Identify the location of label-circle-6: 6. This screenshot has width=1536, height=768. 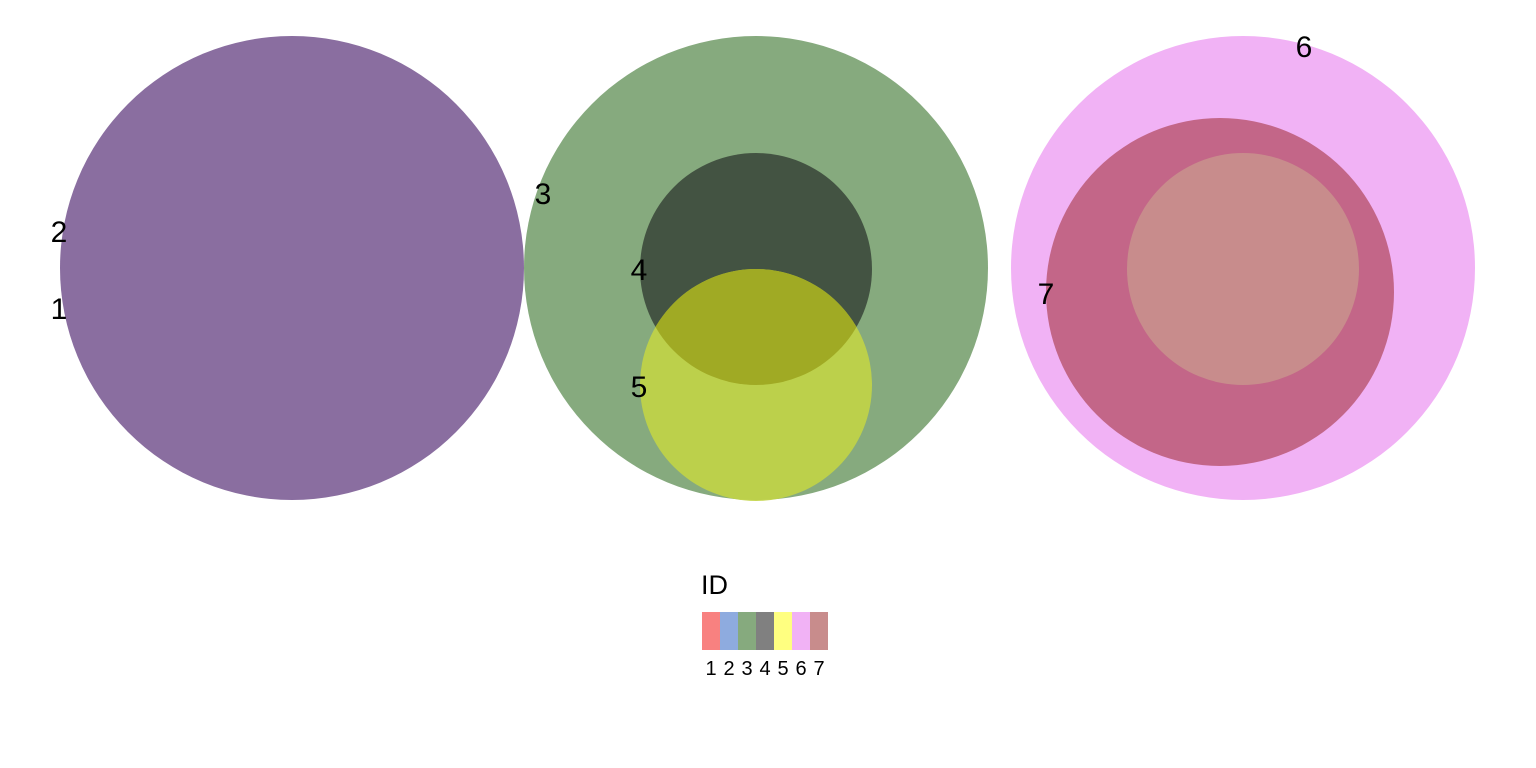
(1304, 47).